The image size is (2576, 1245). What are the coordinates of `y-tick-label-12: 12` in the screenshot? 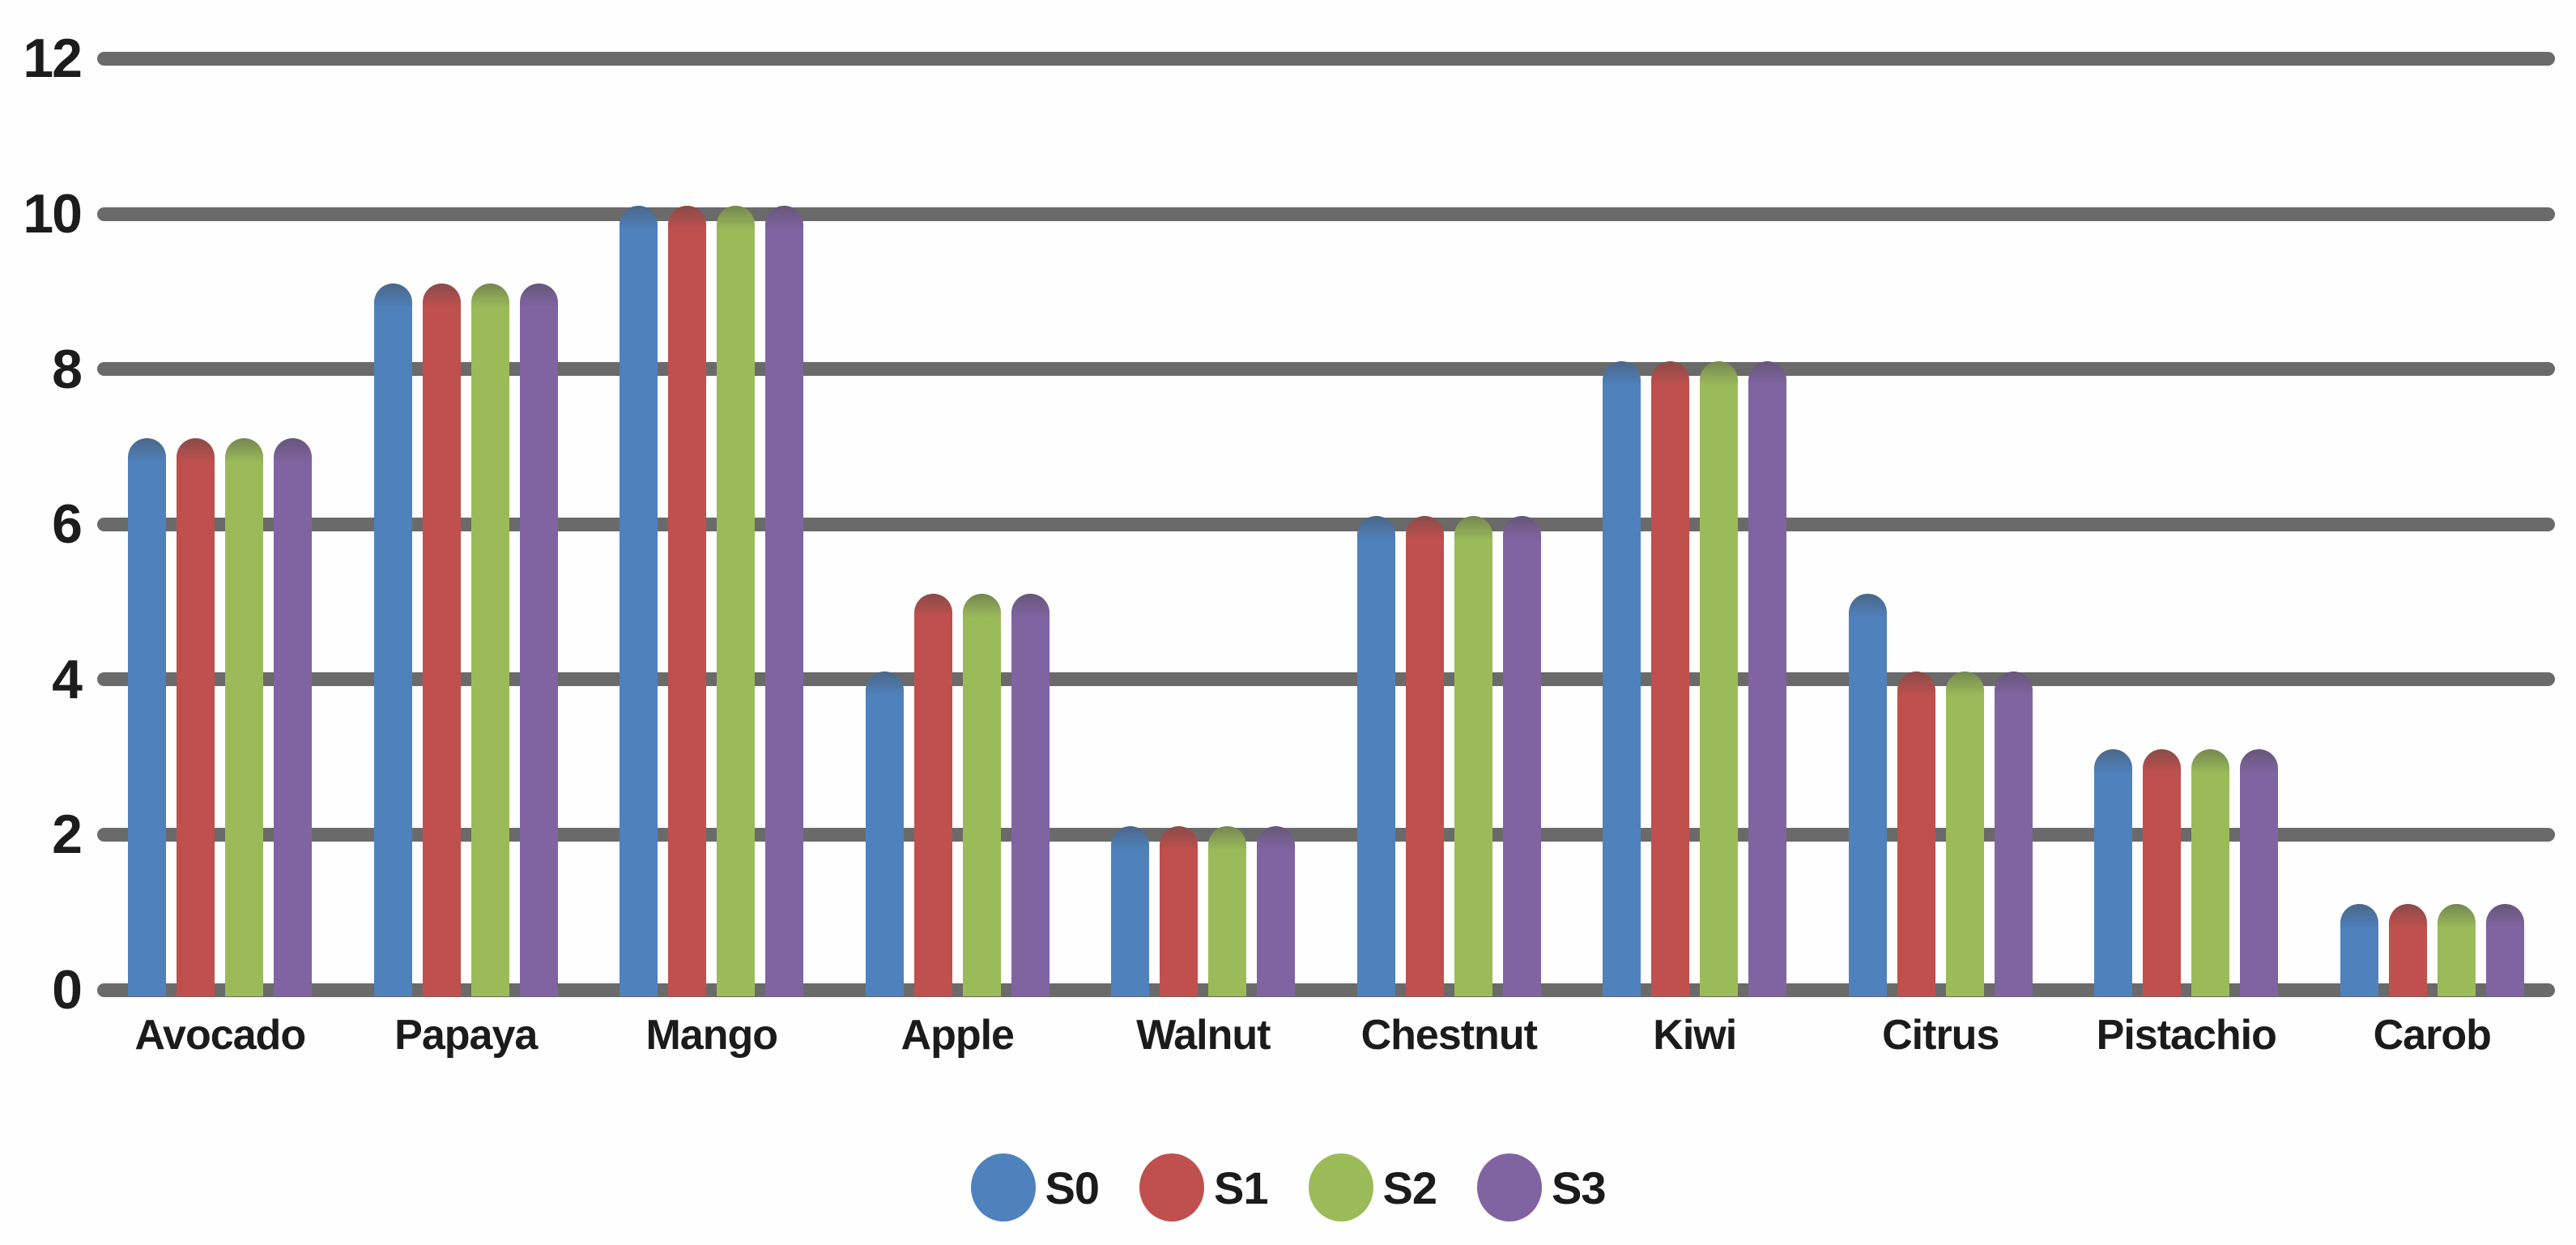 It's located at (53, 59).